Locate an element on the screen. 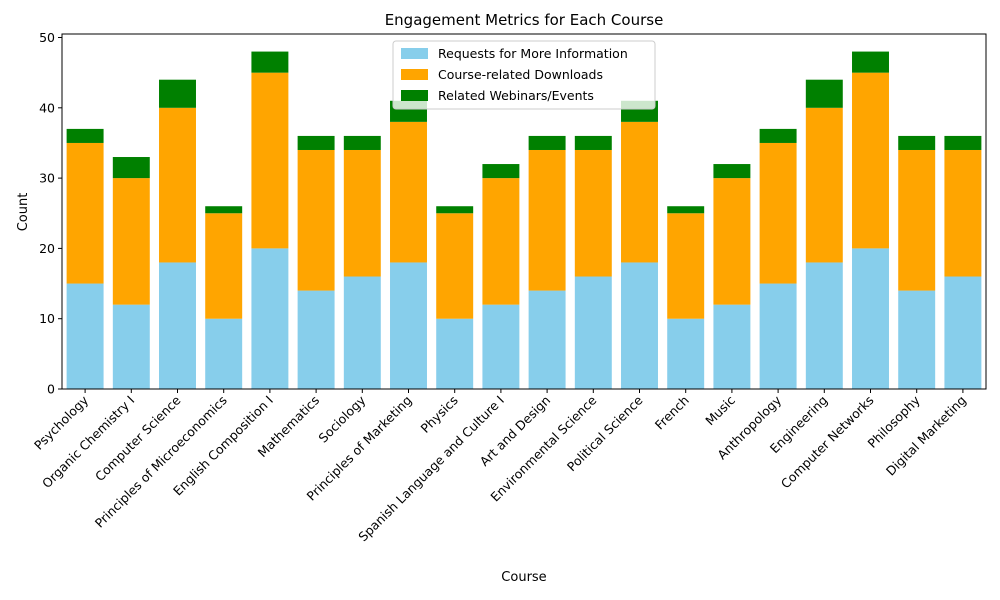 This screenshot has width=1000, height=600. y-tick-label: 50 is located at coordinates (47, 37).